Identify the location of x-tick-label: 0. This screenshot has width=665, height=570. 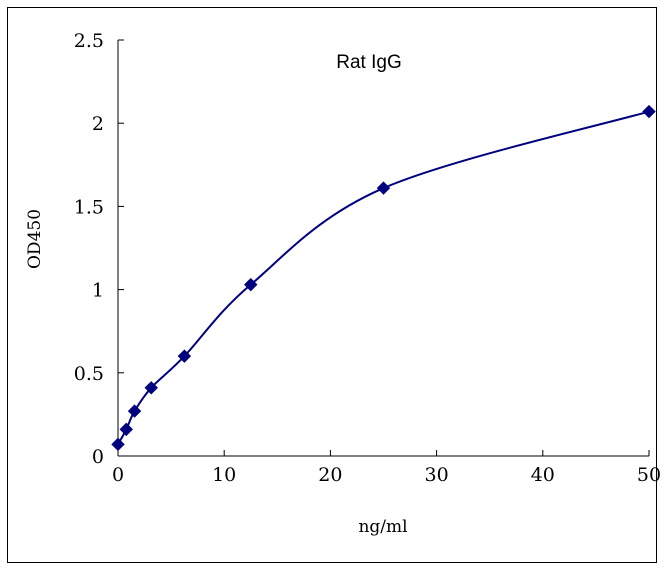
(118, 475).